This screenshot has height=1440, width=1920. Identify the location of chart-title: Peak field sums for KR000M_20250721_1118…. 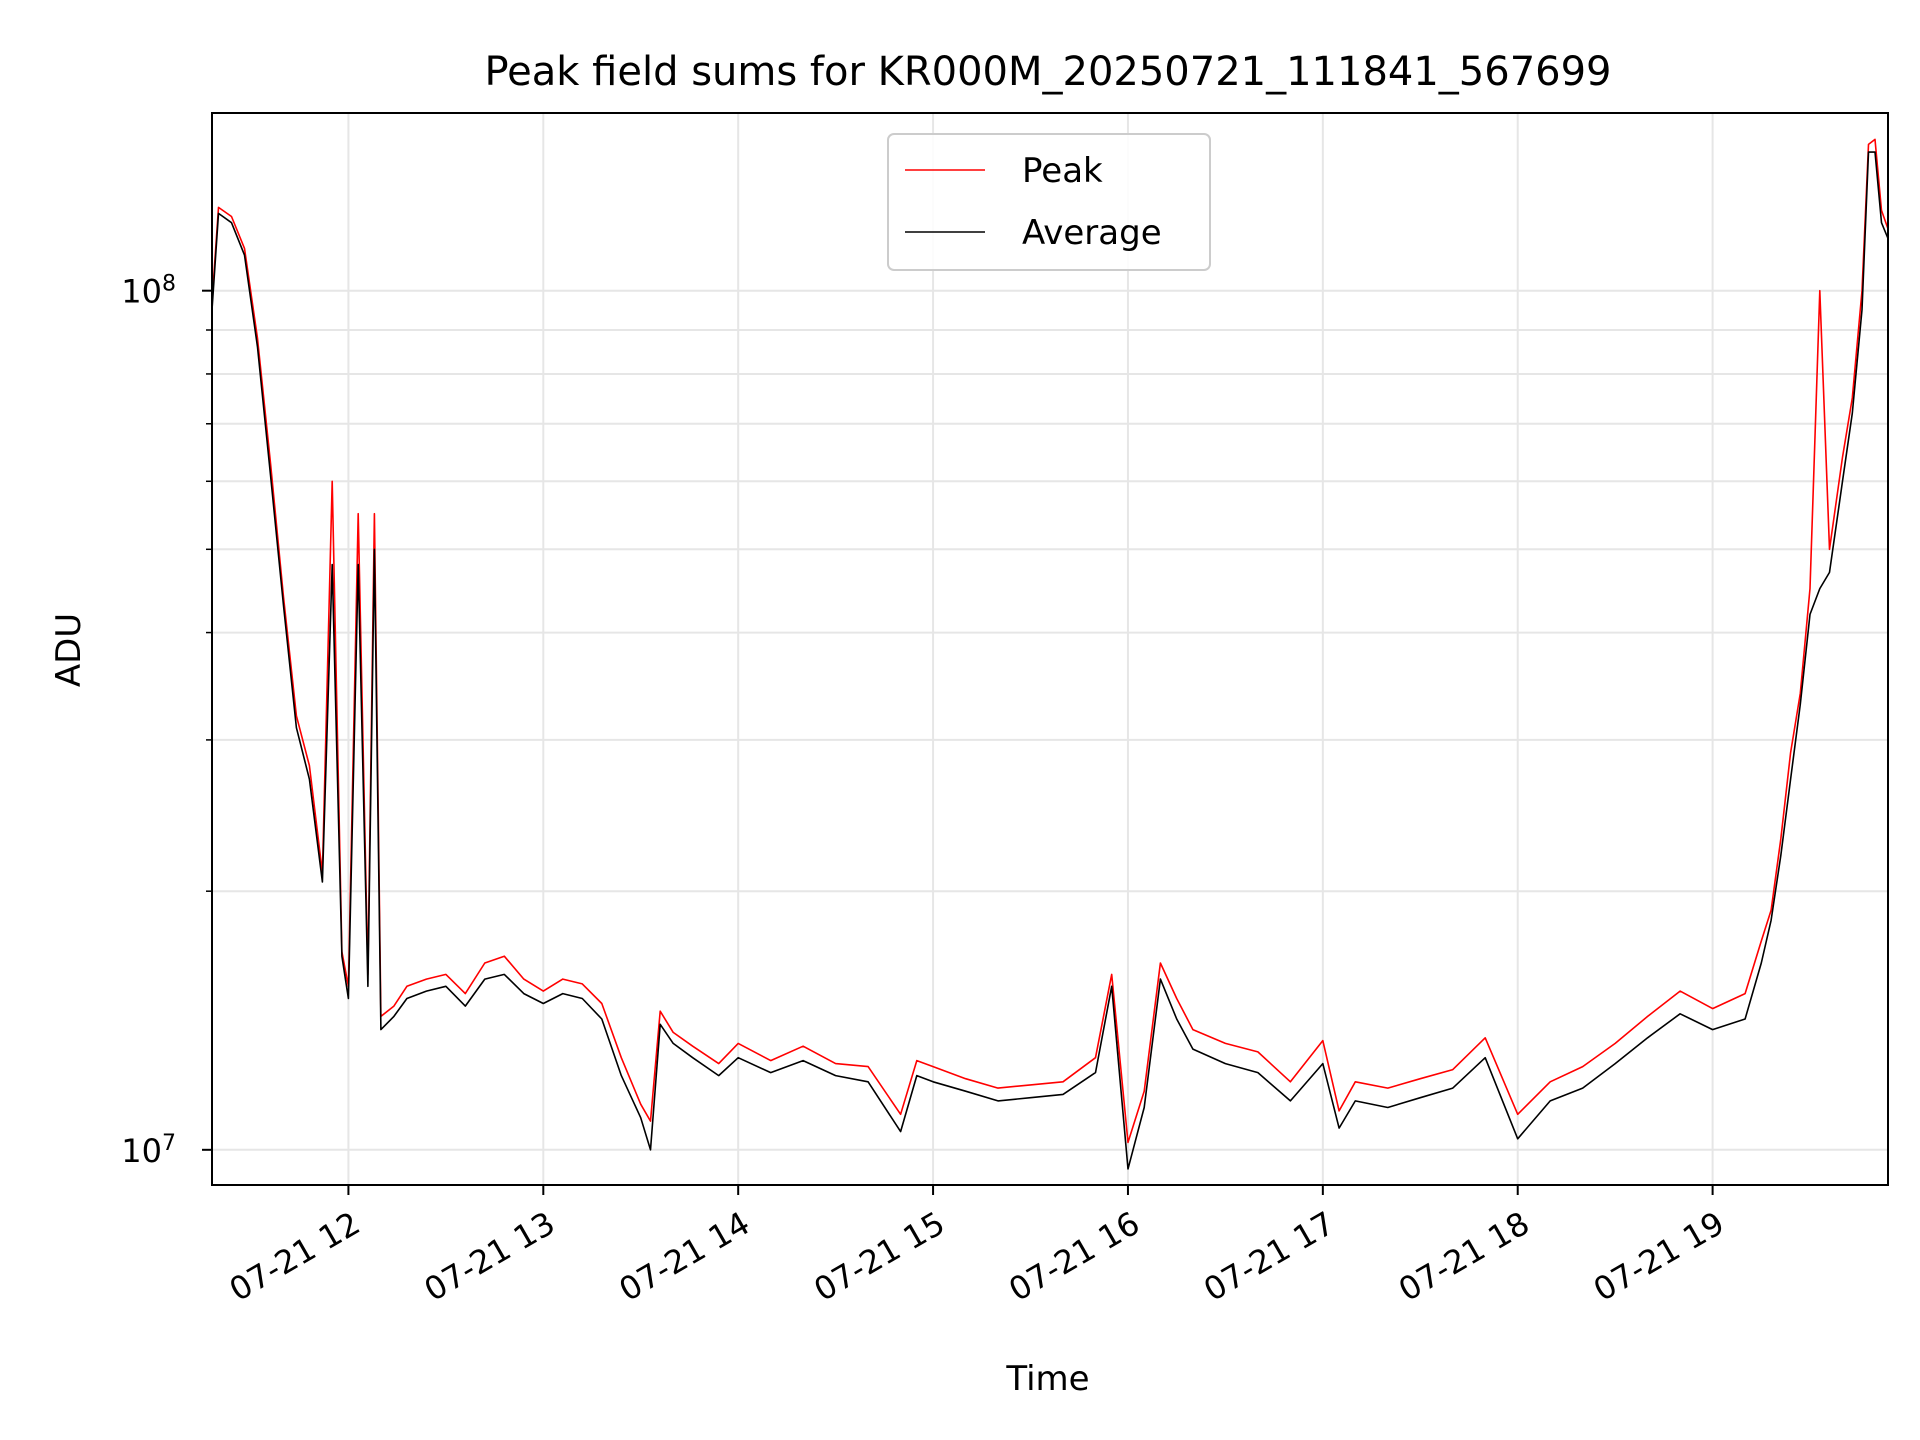
(1047, 72).